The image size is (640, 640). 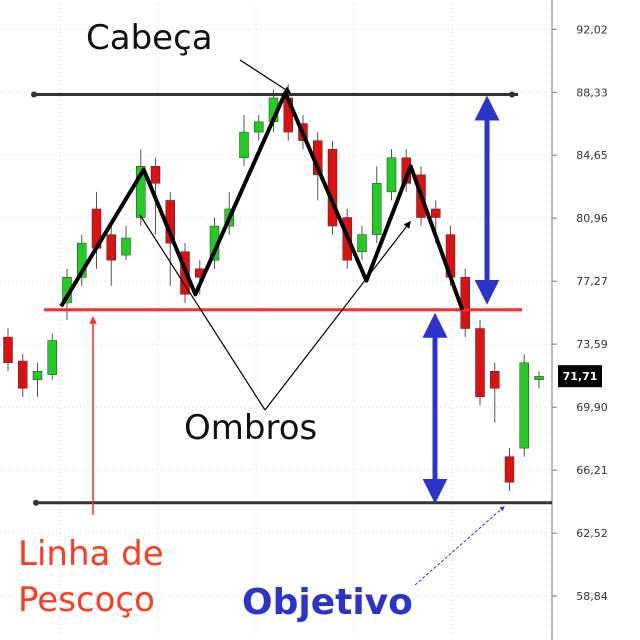 What do you see at coordinates (91, 554) in the screenshot?
I see `neckline-label-line1: Linha de` at bounding box center [91, 554].